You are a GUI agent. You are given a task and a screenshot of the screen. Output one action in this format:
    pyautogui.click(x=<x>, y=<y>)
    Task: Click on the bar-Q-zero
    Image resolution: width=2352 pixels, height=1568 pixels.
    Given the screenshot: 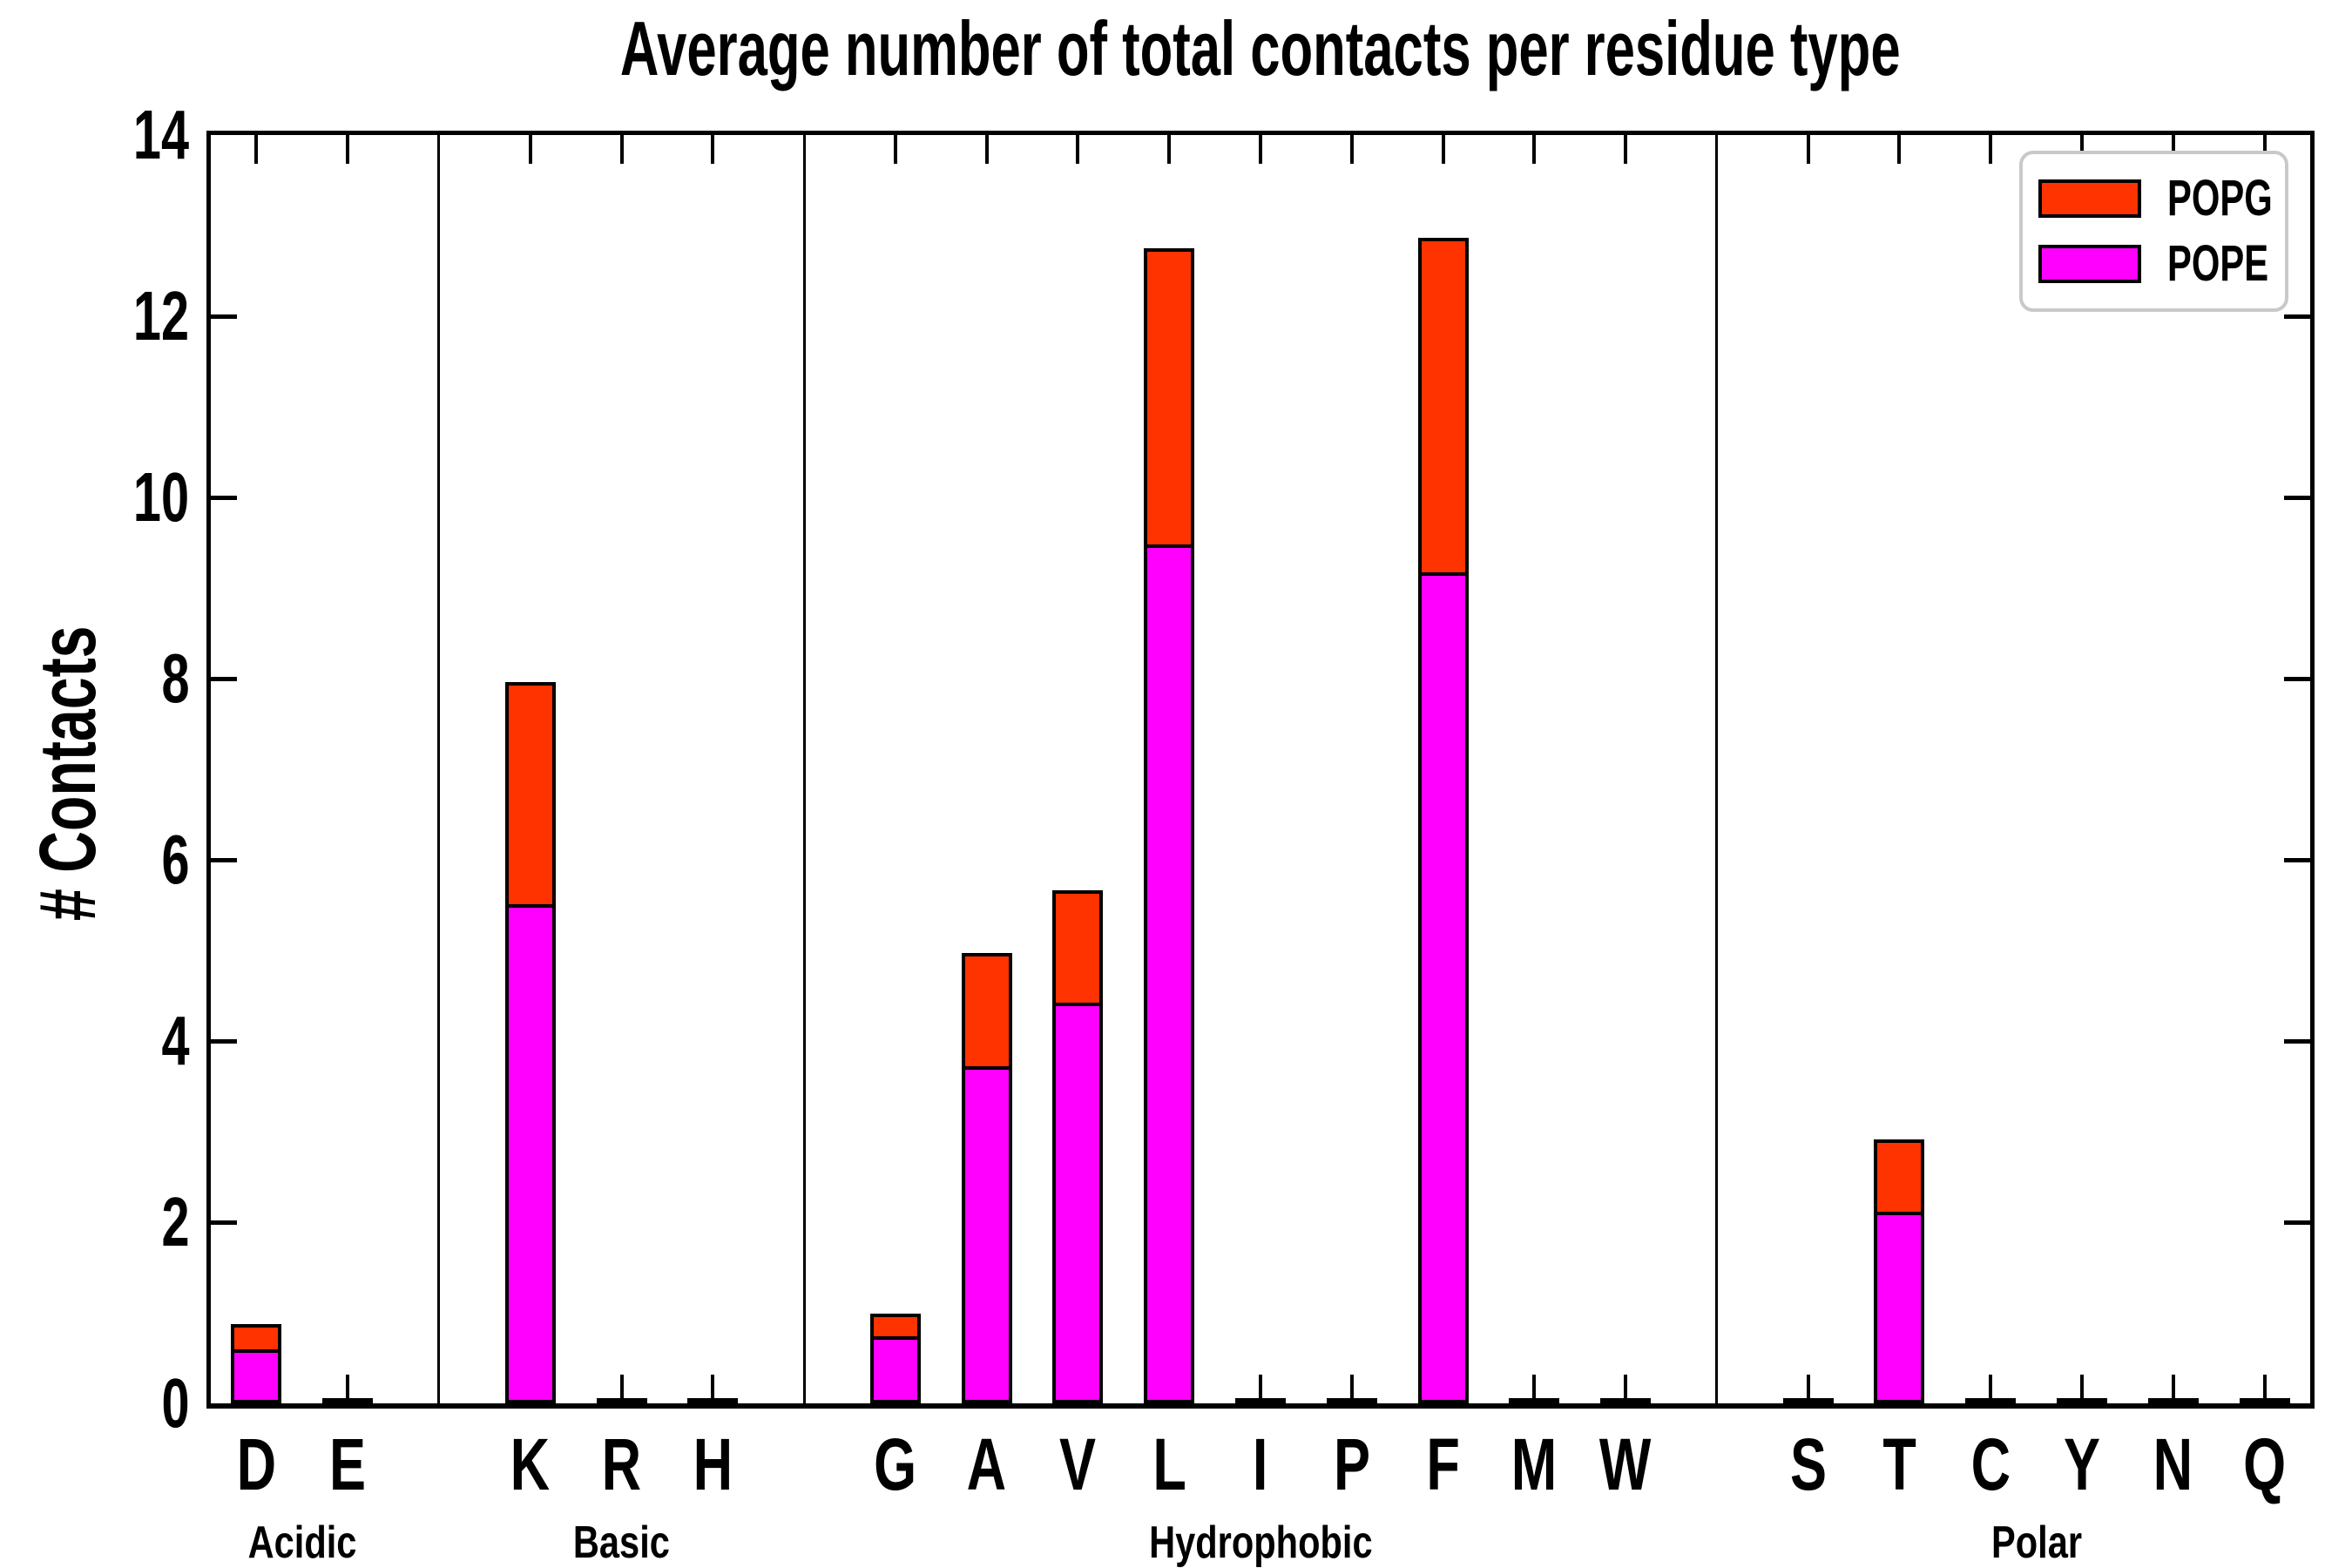 What is the action you would take?
    pyautogui.click(x=2264, y=1400)
    